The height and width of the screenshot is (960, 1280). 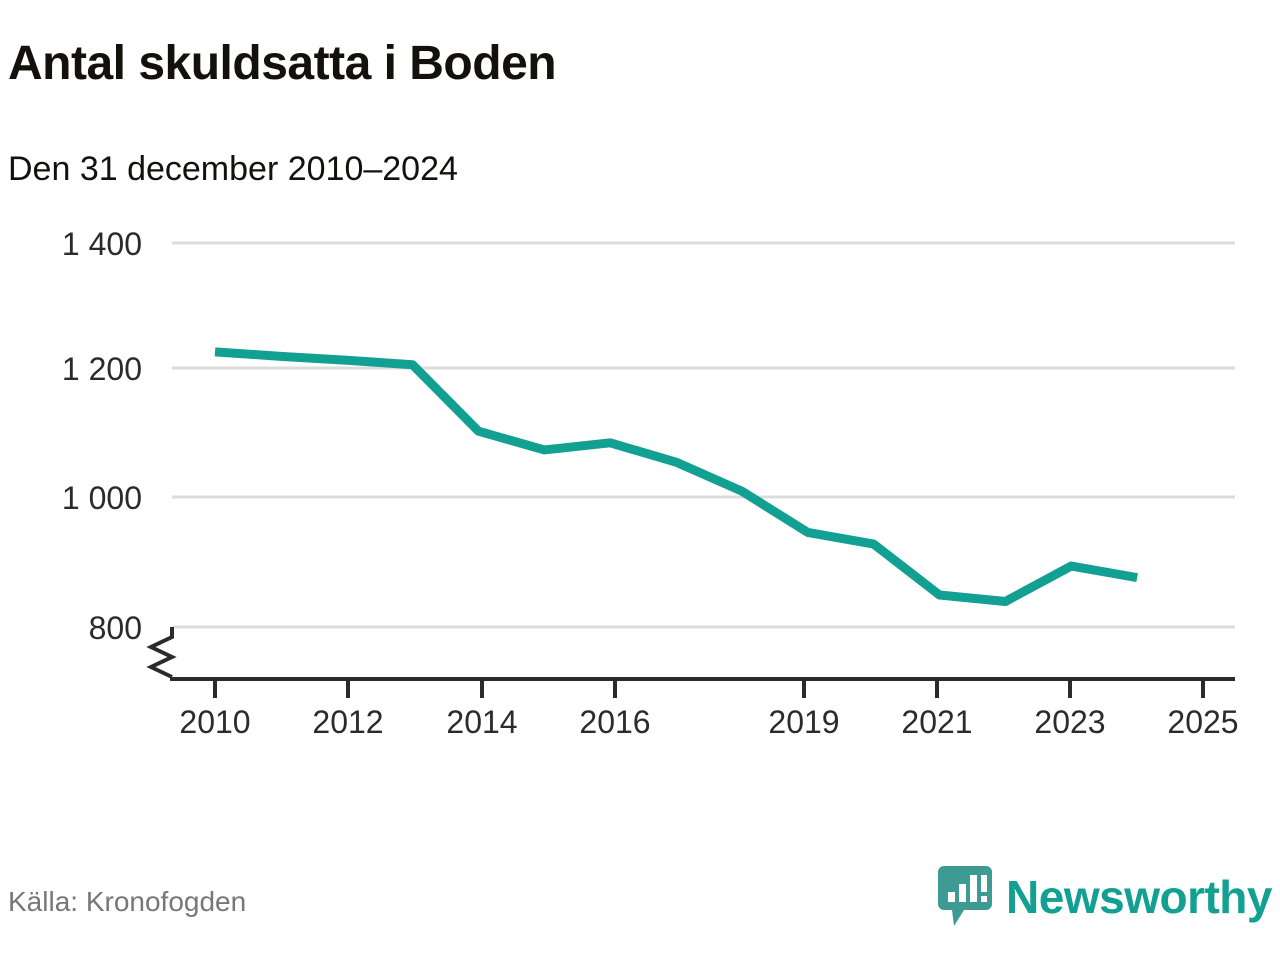 I want to click on x-axis-ticks, so click(x=709, y=688).